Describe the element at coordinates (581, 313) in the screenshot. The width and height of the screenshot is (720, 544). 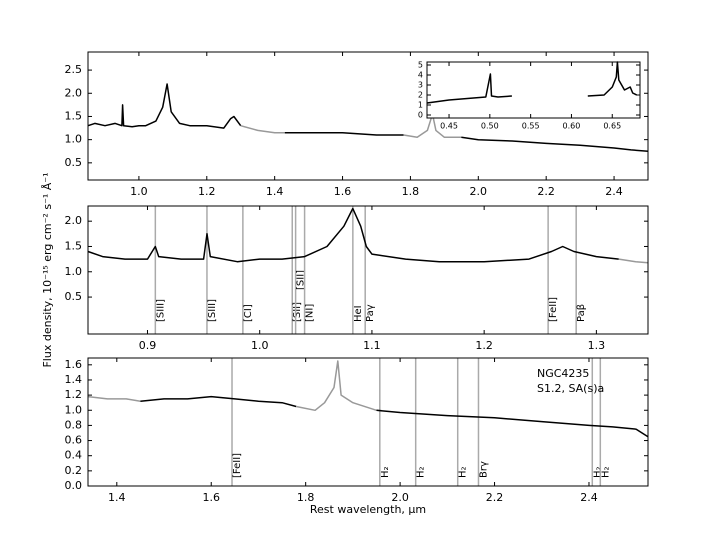
I see `line-label: Paβ` at that location.